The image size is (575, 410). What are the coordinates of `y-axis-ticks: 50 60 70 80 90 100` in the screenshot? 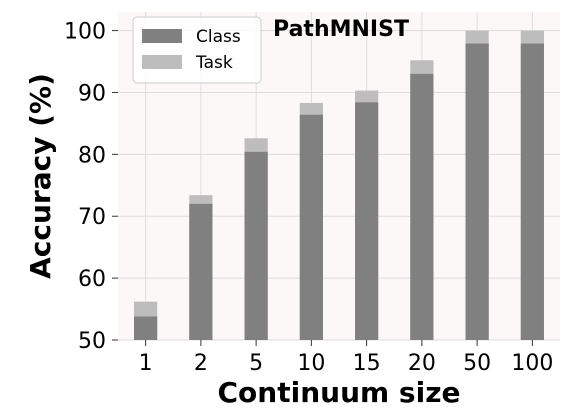 It's located at (91, 187).